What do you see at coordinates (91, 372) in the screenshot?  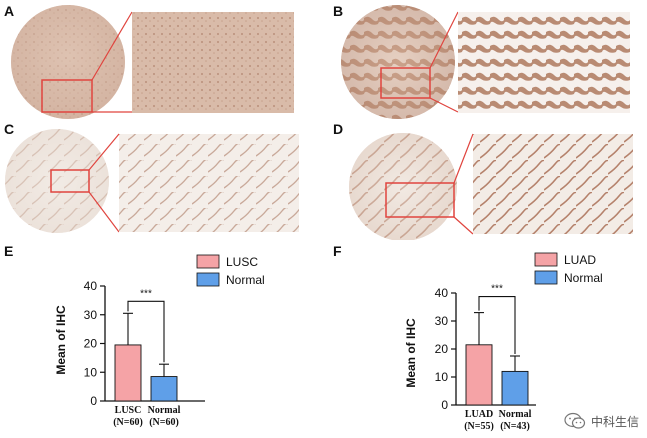 I see `e-y-tick-label: 10` at bounding box center [91, 372].